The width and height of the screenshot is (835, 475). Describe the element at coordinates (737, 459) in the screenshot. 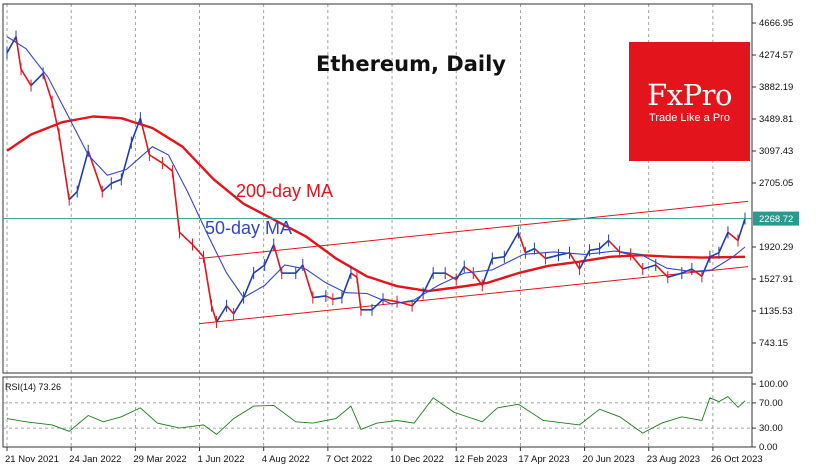

I see `date-tick-label: 26 Oct 2023` at that location.